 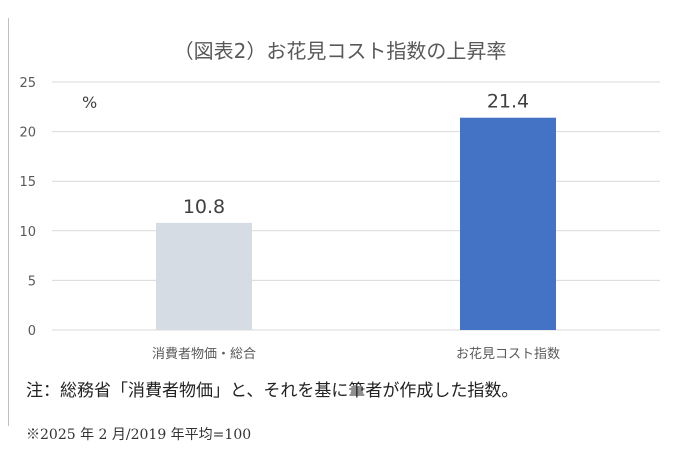 I want to click on x-category-label: お花見コスト指数, so click(x=508, y=354).